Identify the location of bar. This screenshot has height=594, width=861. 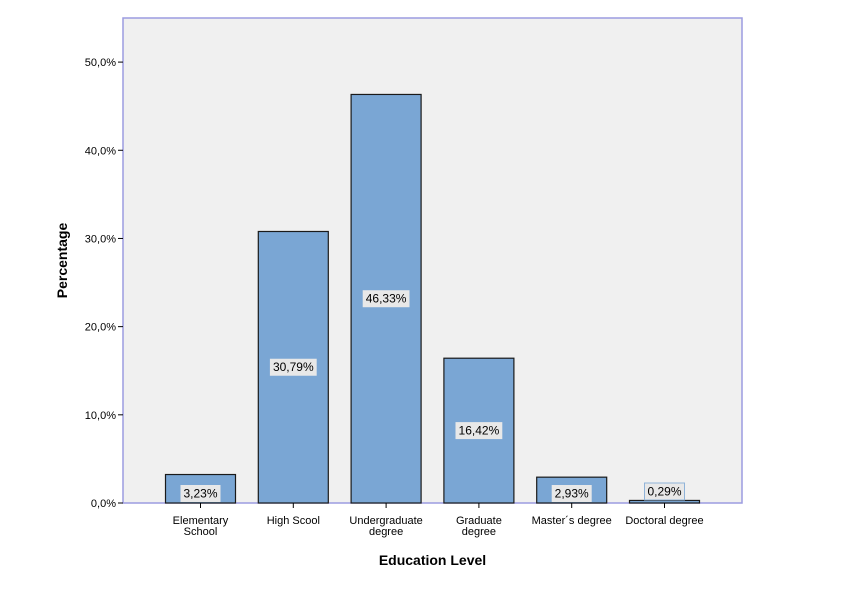
(664, 501).